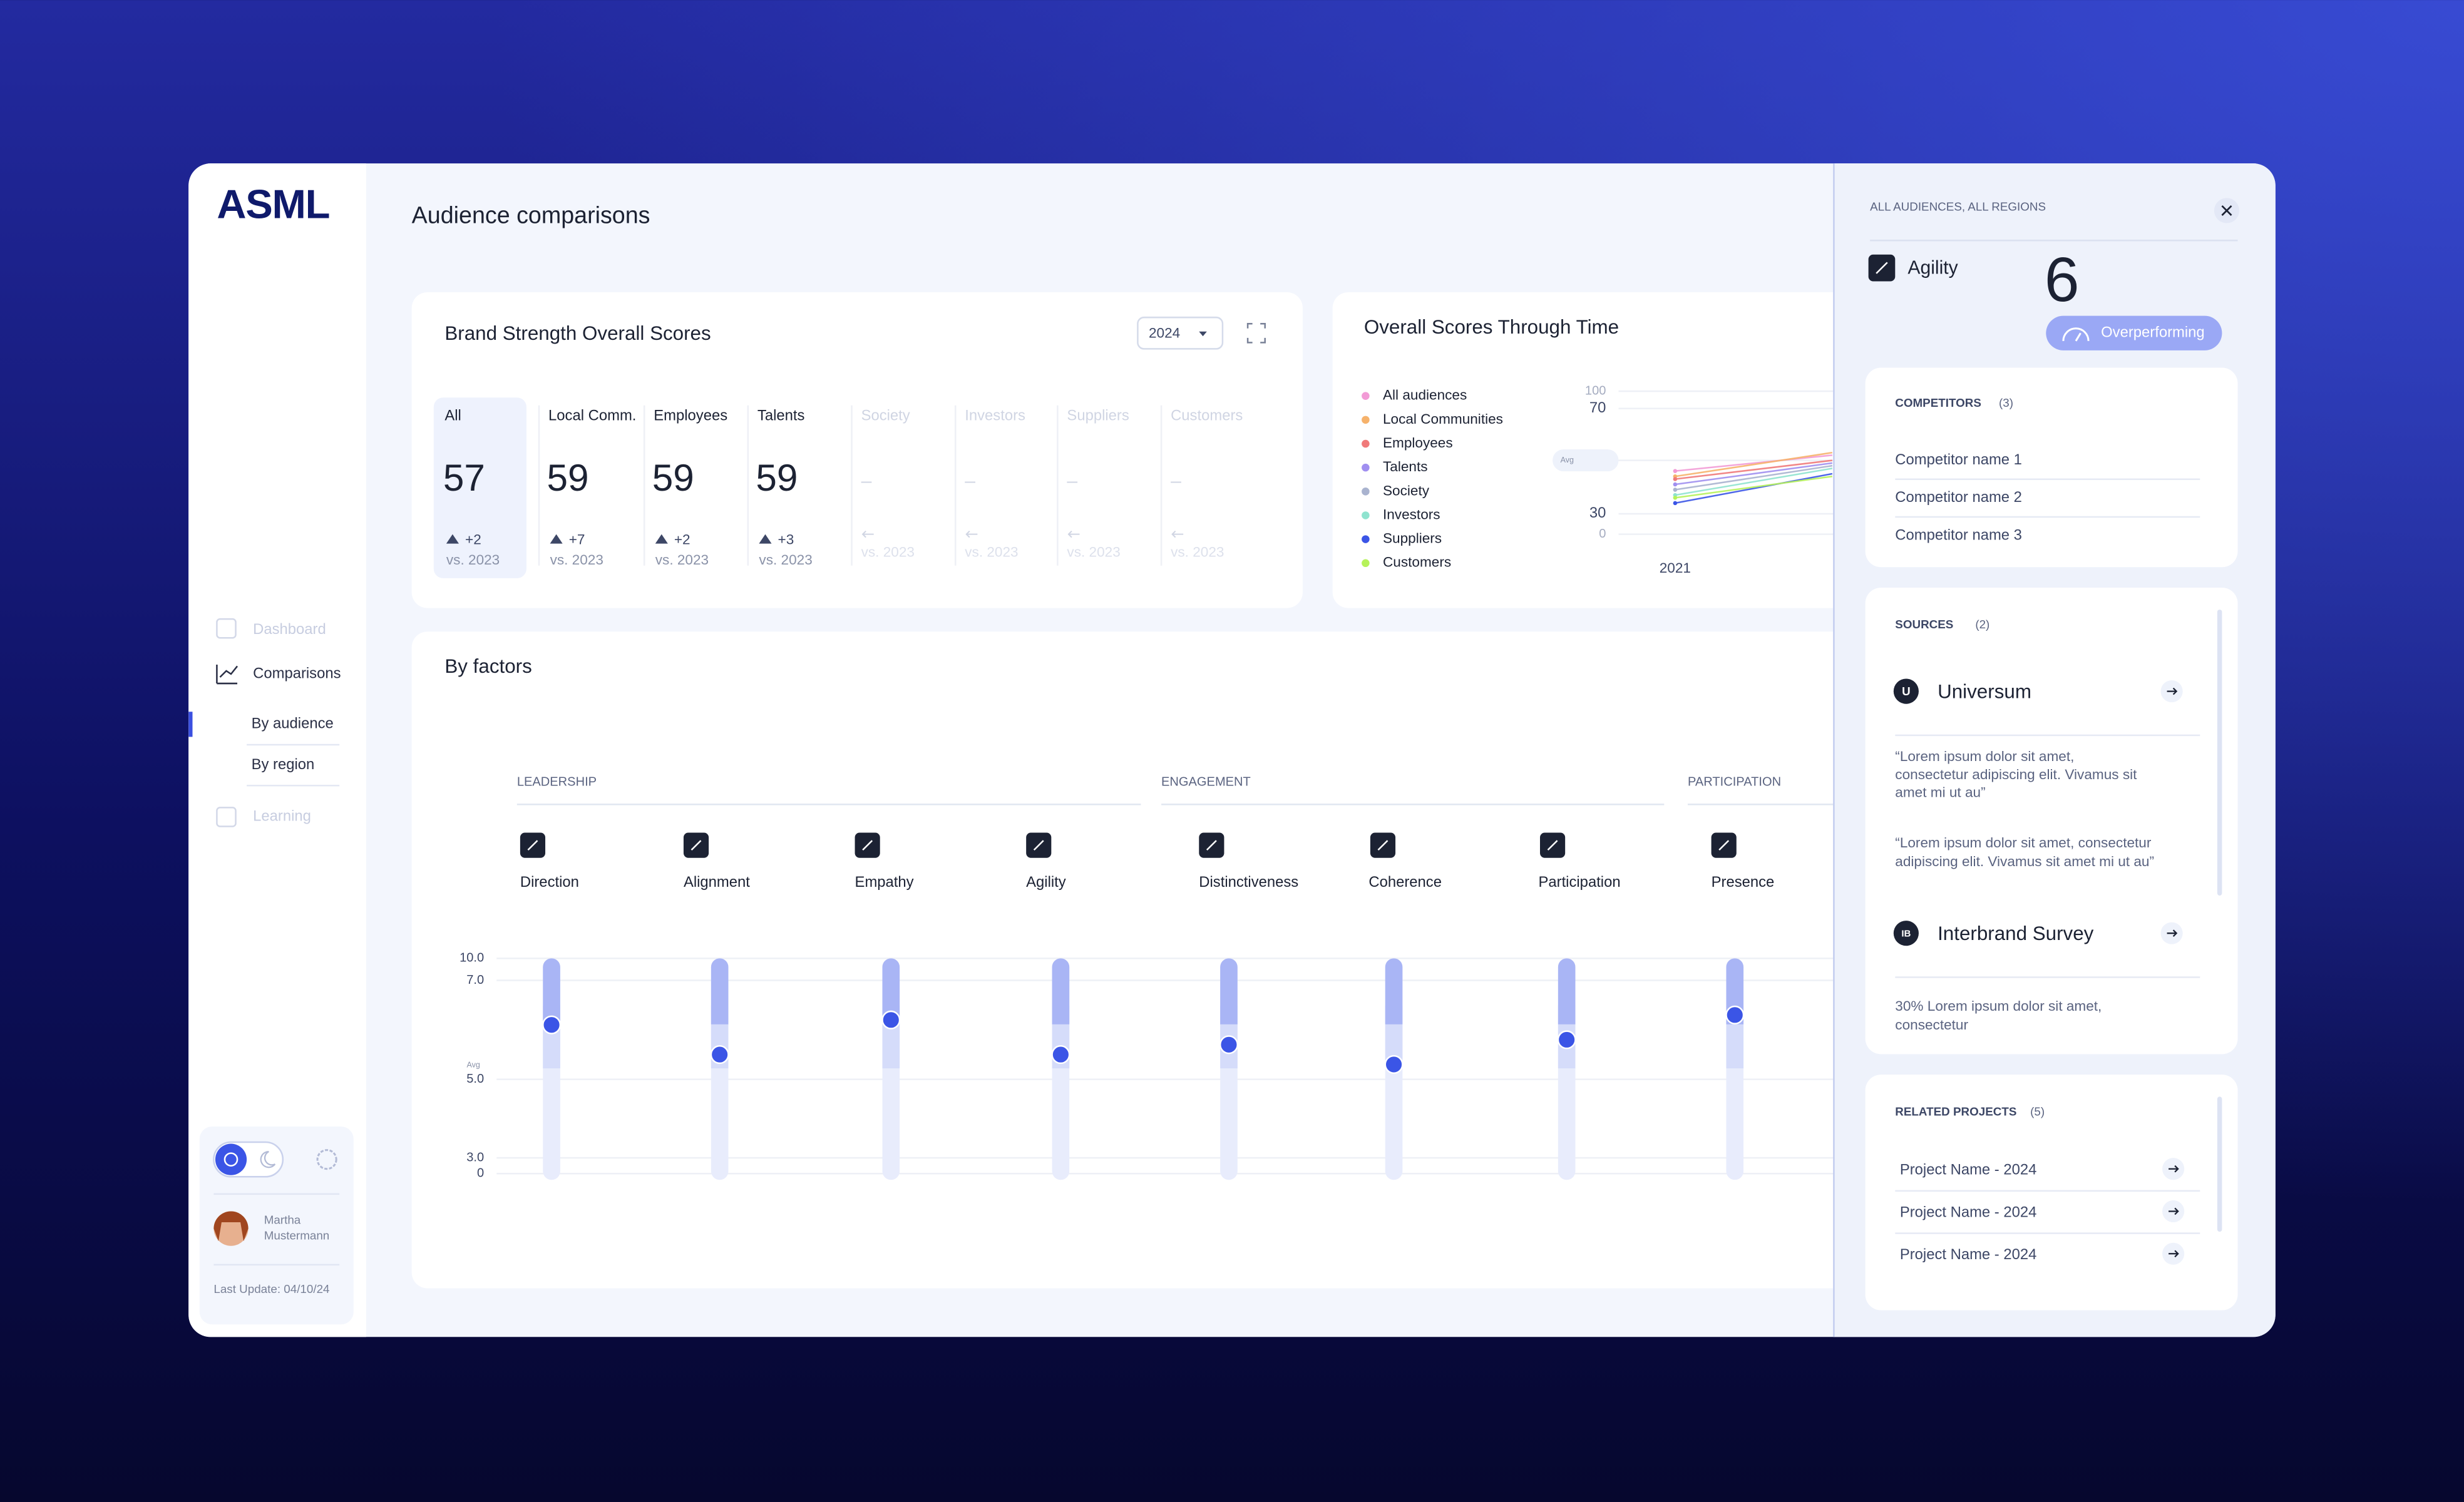 The width and height of the screenshot is (2464, 1502). What do you see at coordinates (1675, 568) in the screenshot?
I see `x-tick-label: 2021` at bounding box center [1675, 568].